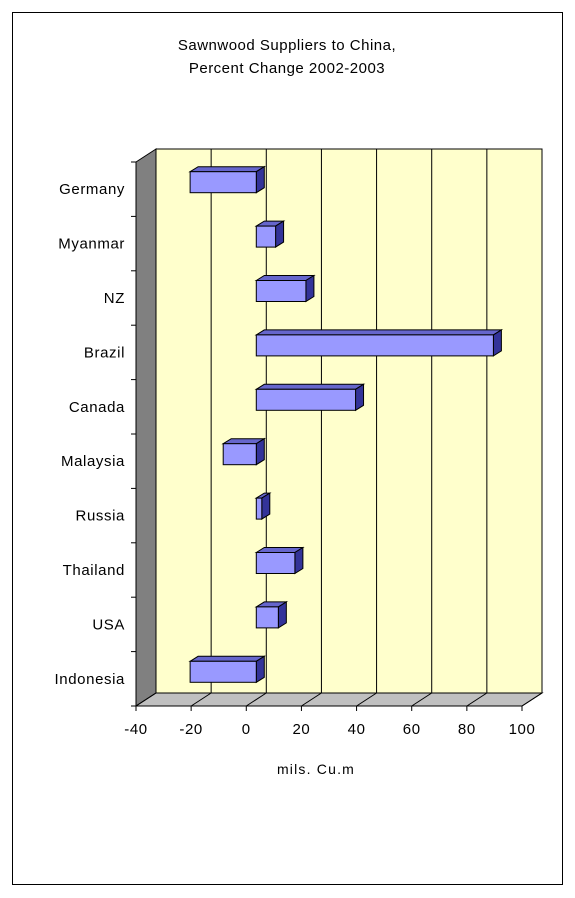  Describe the element at coordinates (114, 298) in the screenshot. I see `category-label: NZ` at that location.